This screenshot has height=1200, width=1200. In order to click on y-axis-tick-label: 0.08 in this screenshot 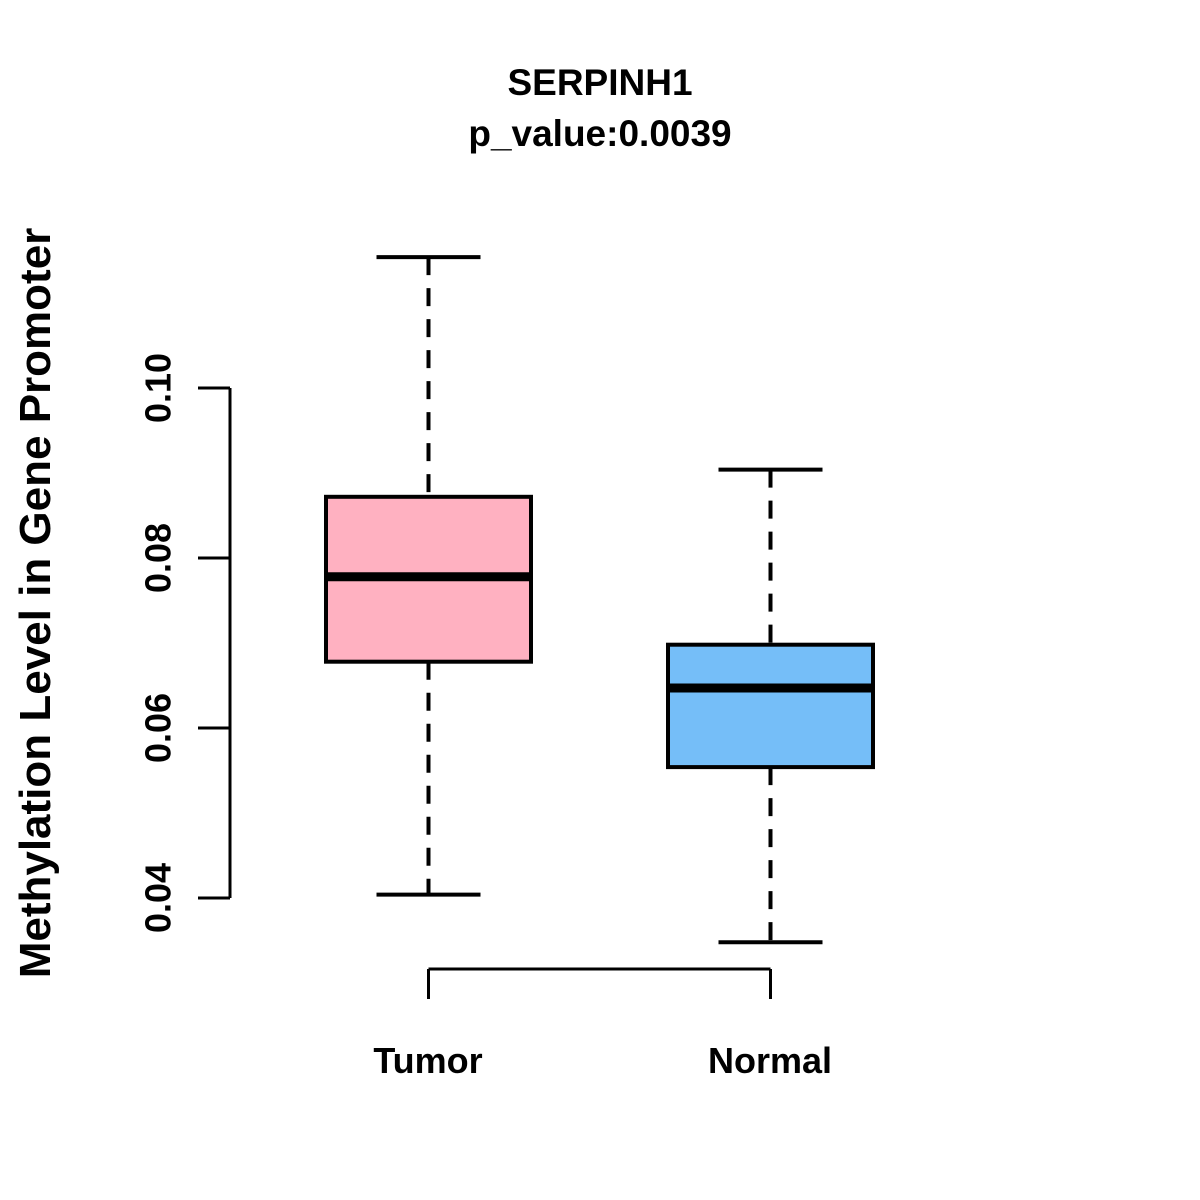, I will do `click(158, 558)`.